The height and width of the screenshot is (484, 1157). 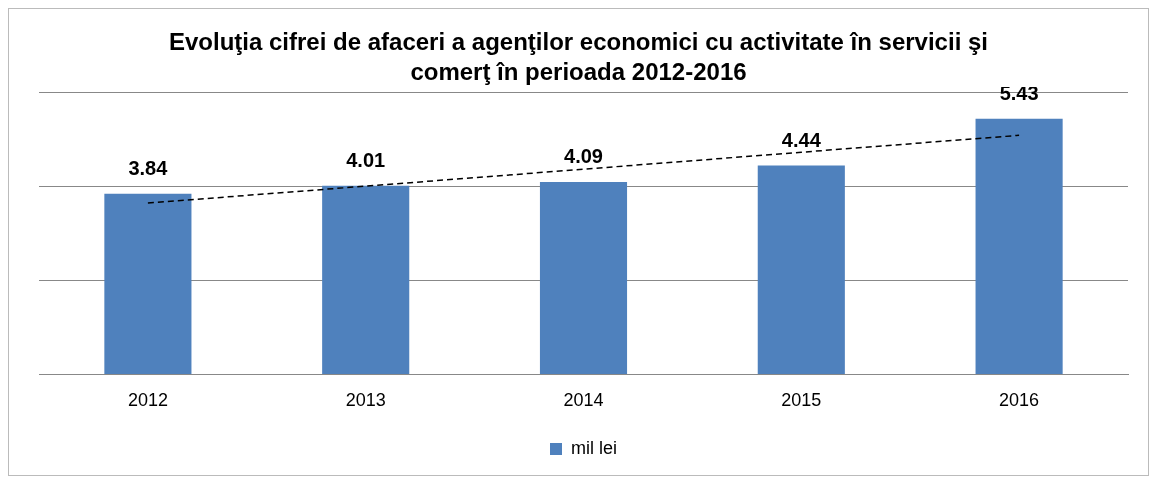 What do you see at coordinates (583, 156) in the screenshot?
I see `data-label: 4.09` at bounding box center [583, 156].